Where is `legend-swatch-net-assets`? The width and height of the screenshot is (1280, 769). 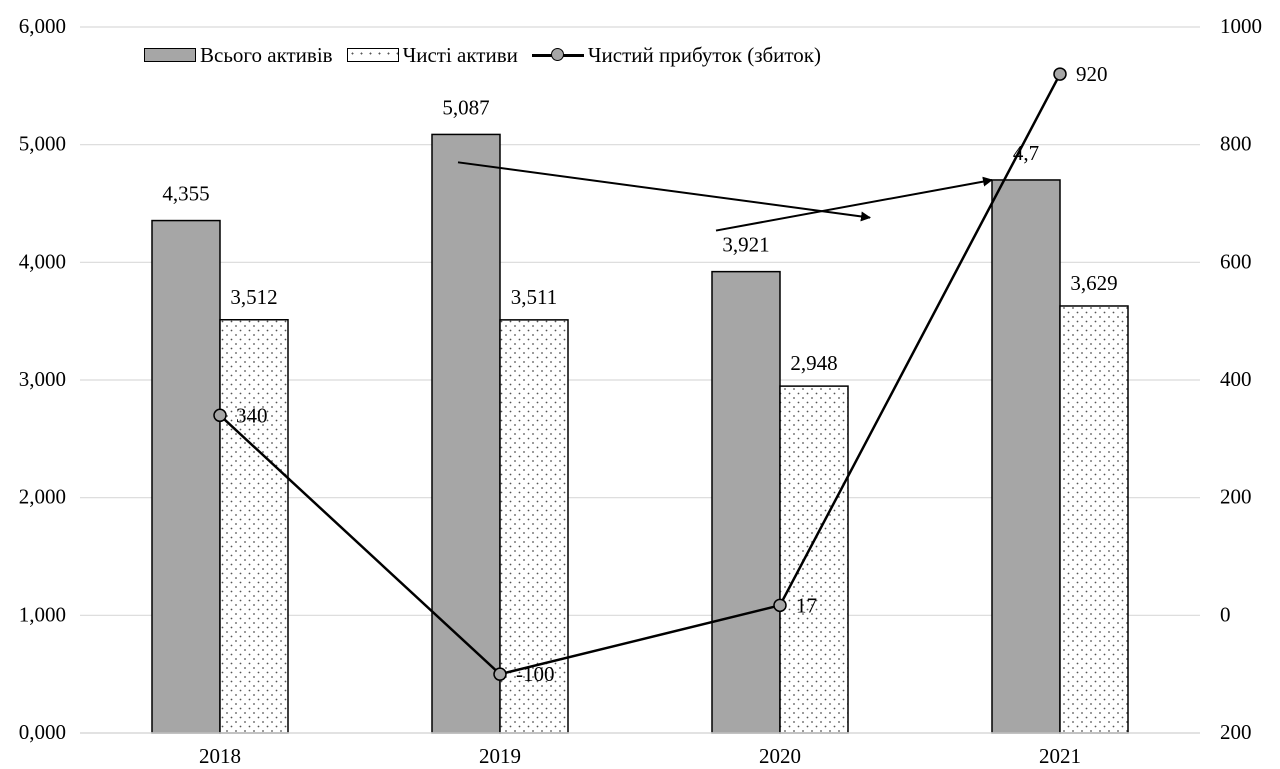 legend-swatch-net-assets is located at coordinates (372, 55).